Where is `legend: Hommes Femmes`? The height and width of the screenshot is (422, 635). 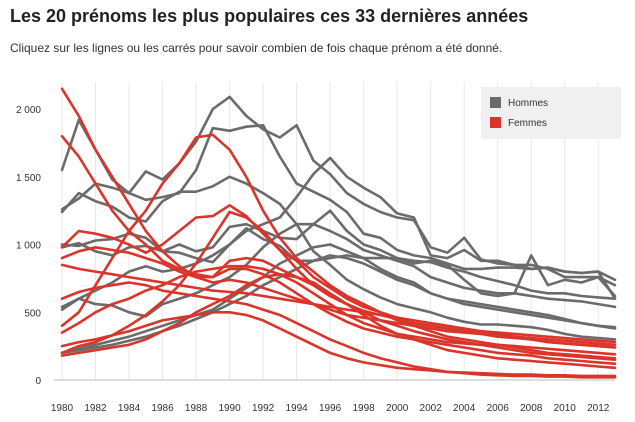 legend: Hommes Femmes is located at coordinates (551, 113).